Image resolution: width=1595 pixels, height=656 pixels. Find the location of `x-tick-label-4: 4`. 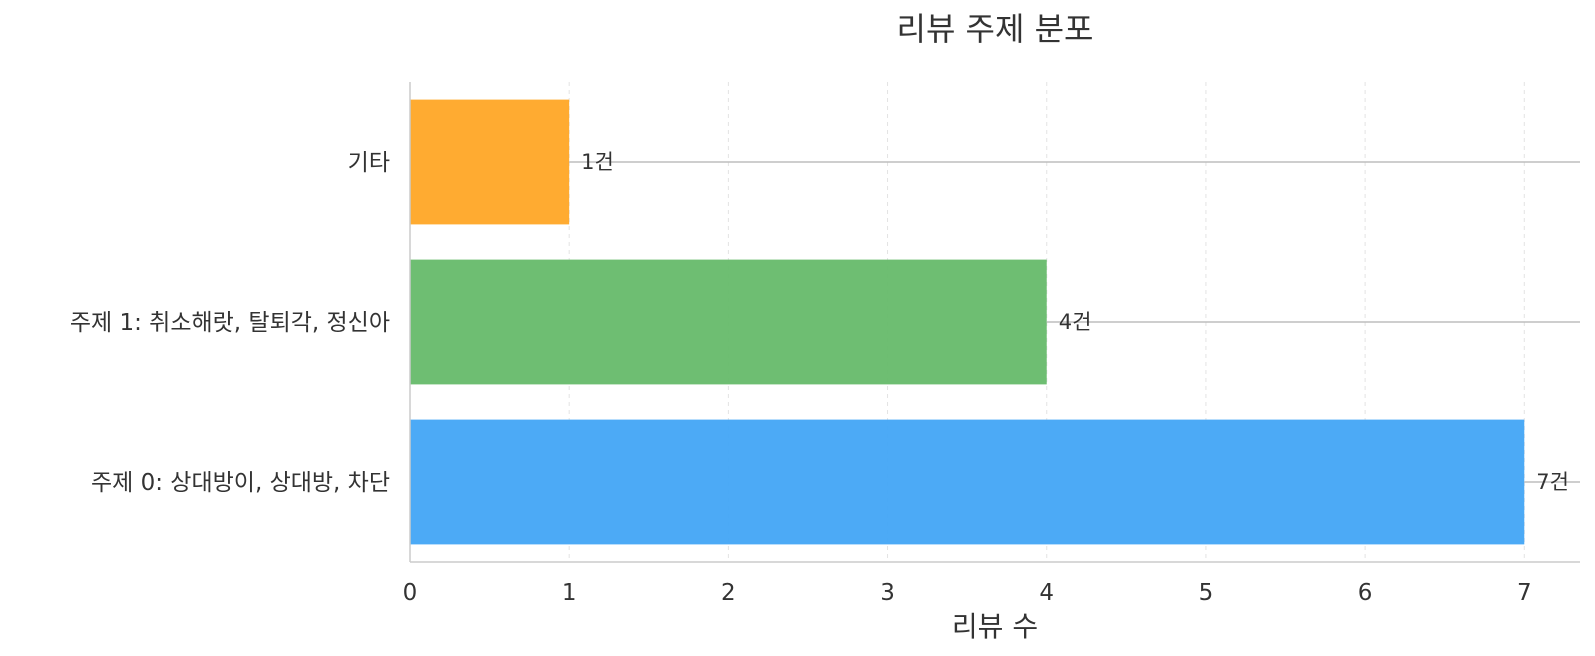

x-tick-label-4: 4 is located at coordinates (1046, 593).